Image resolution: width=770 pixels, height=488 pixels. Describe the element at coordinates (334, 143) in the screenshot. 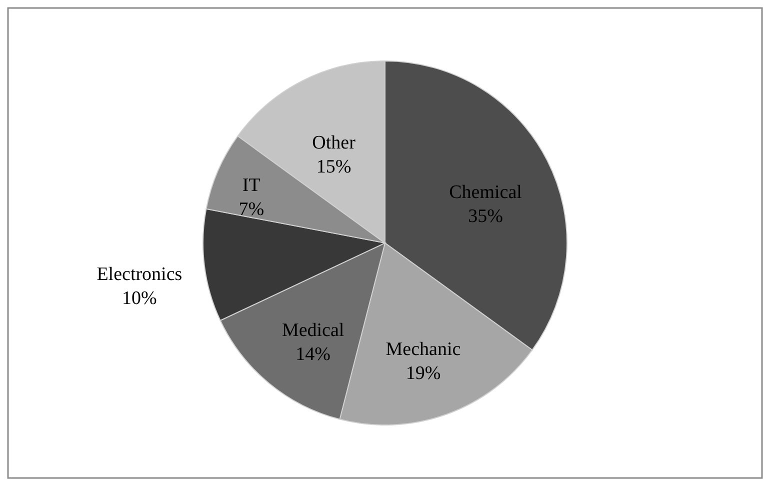

I see `slice-label: Other` at that location.